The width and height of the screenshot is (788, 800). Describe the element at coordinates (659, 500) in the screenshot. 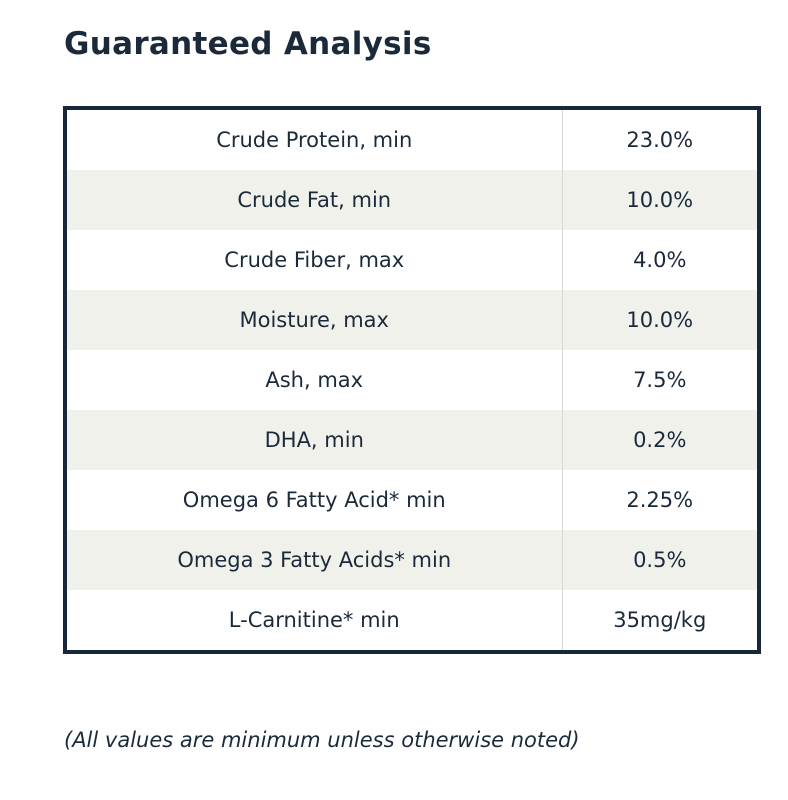

I see `nutrient-value: 2.25%` at that location.